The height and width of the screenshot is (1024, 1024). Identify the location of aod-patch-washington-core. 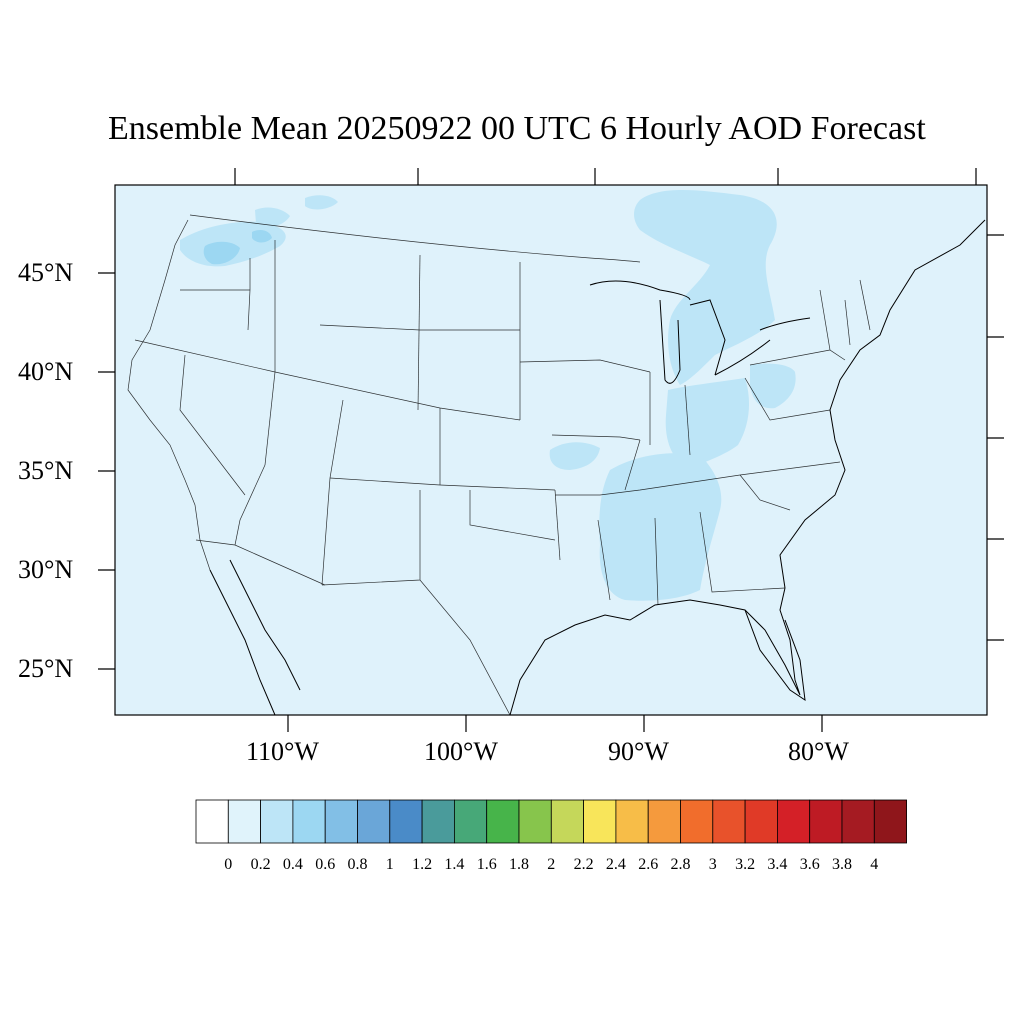
(221, 253).